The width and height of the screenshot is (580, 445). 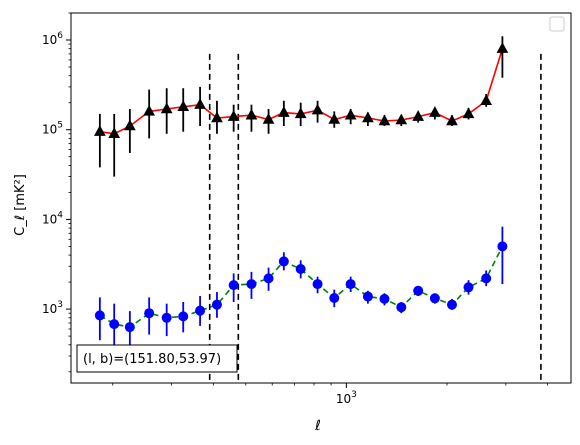 I want to click on y-tick-label: 10⁵, so click(x=52, y=129).